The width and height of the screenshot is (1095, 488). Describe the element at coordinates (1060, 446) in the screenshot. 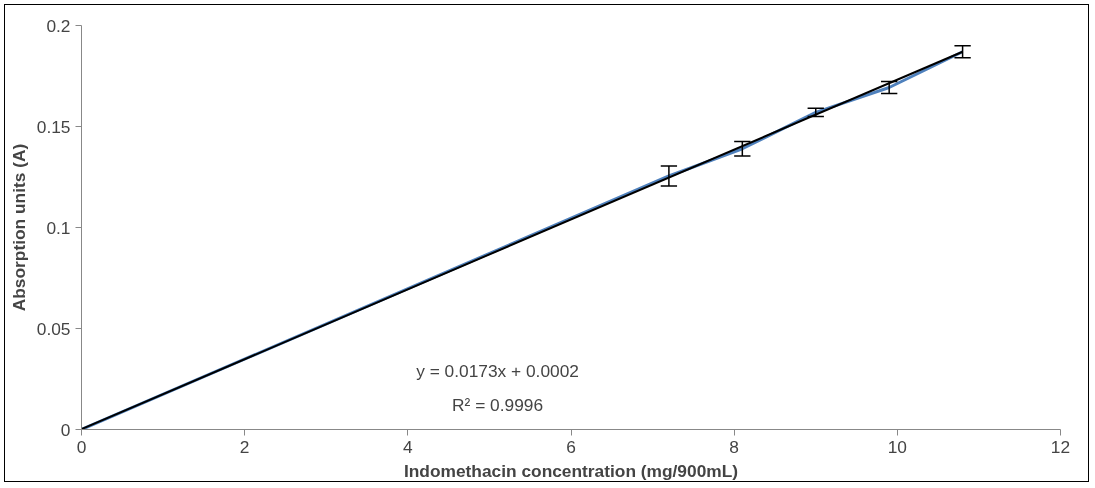

I see `x-tick-label: 12` at that location.